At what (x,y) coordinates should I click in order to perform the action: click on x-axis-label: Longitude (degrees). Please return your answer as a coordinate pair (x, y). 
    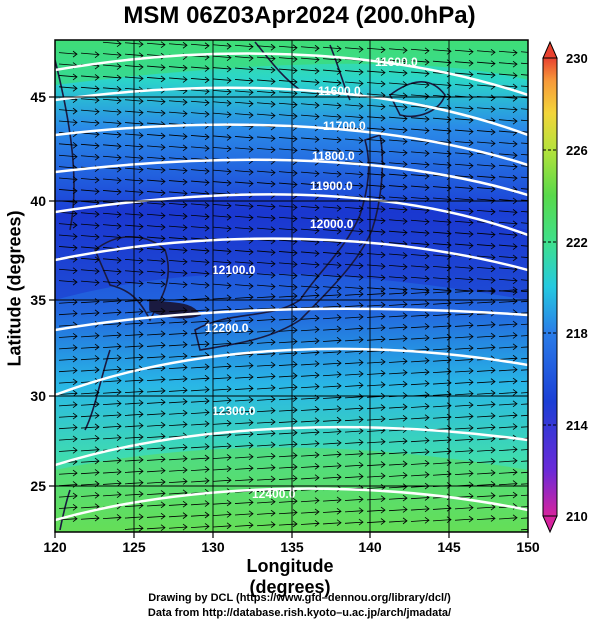
    Looking at the image, I should click on (290, 576).